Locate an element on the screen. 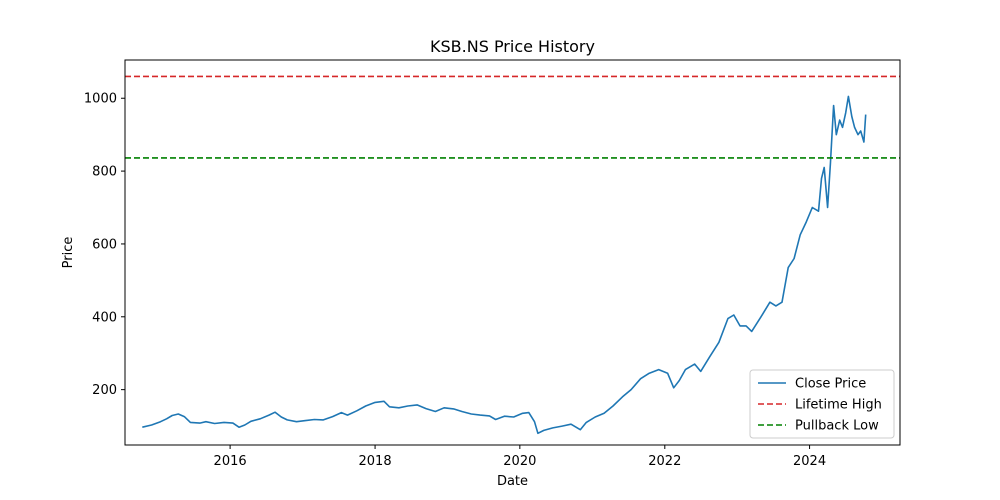 This screenshot has width=1000, height=500. x-tick-label: 2016 is located at coordinates (230, 461).